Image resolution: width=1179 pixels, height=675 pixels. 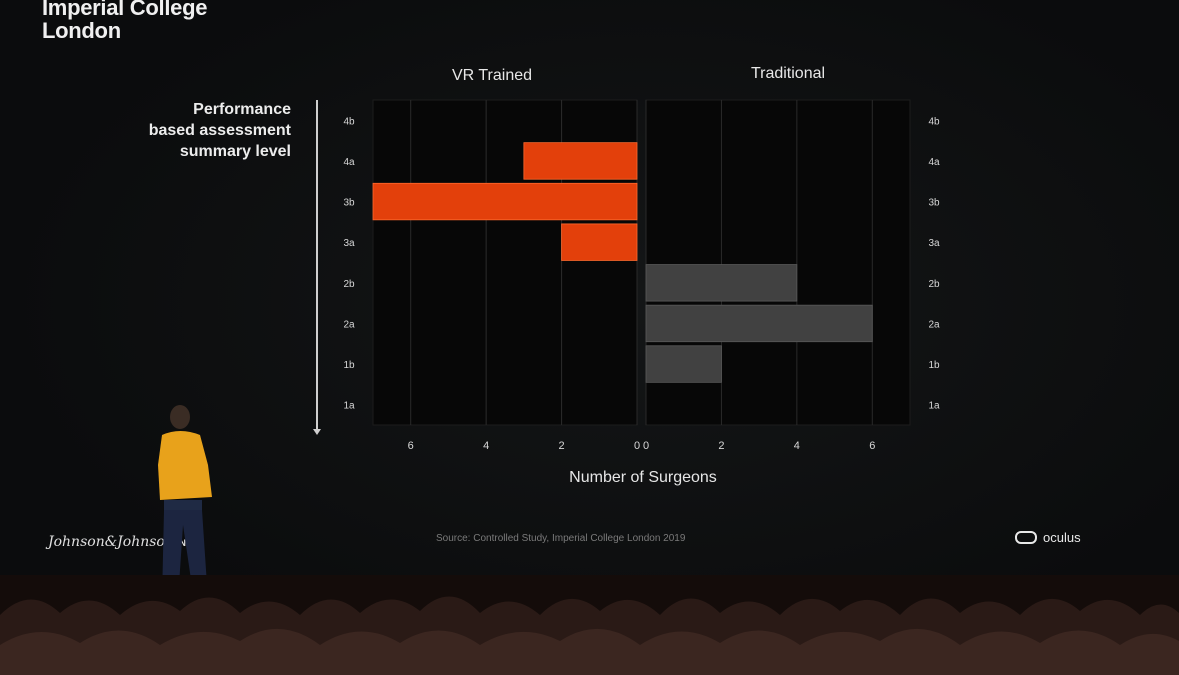 I want to click on oculus-ring-icon, so click(x=1026, y=537).